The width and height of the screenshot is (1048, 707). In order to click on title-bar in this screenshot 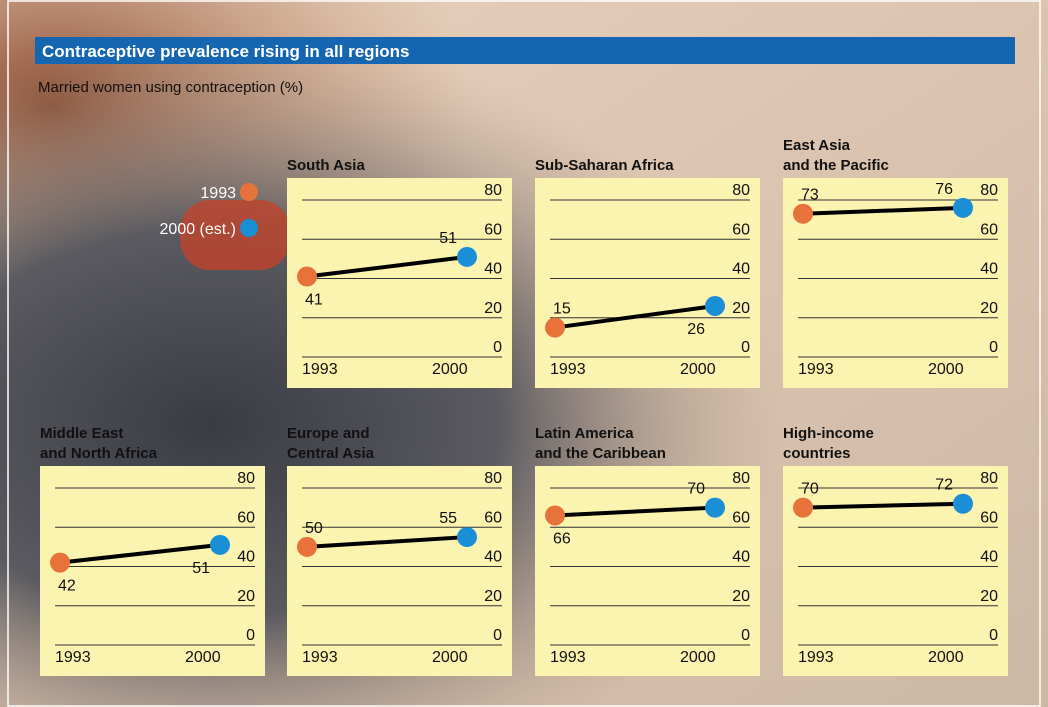, I will do `click(525, 50)`.